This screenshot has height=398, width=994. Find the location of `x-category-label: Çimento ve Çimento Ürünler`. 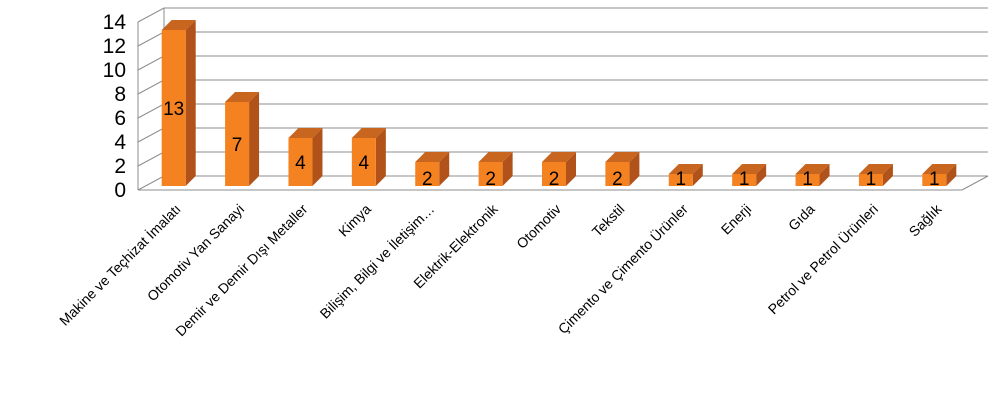

x-category-label: Çimento ve Çimento Ürünler is located at coordinates (622, 268).